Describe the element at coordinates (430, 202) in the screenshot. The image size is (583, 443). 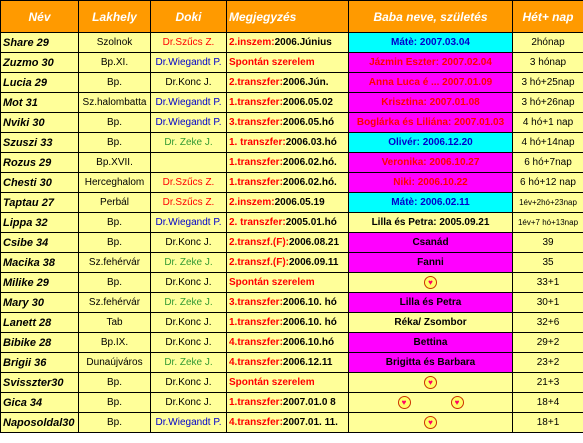
I see `baba-text: Mátè: 2006.02.11` at that location.